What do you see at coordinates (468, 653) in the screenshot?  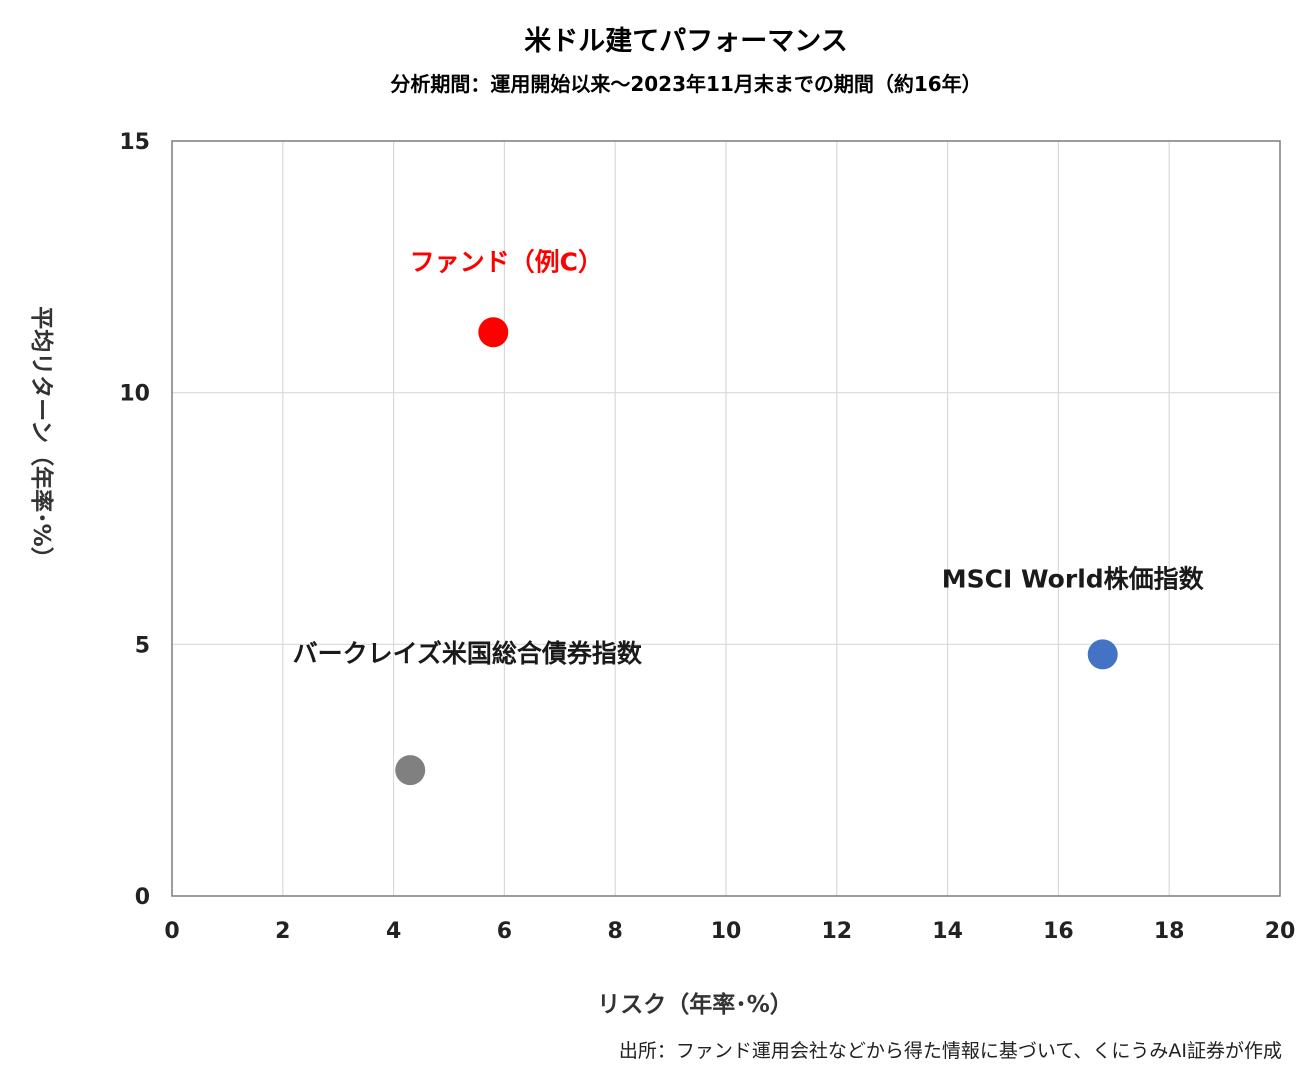 I see `point-label: バークレイズ米国総合債券指数` at bounding box center [468, 653].